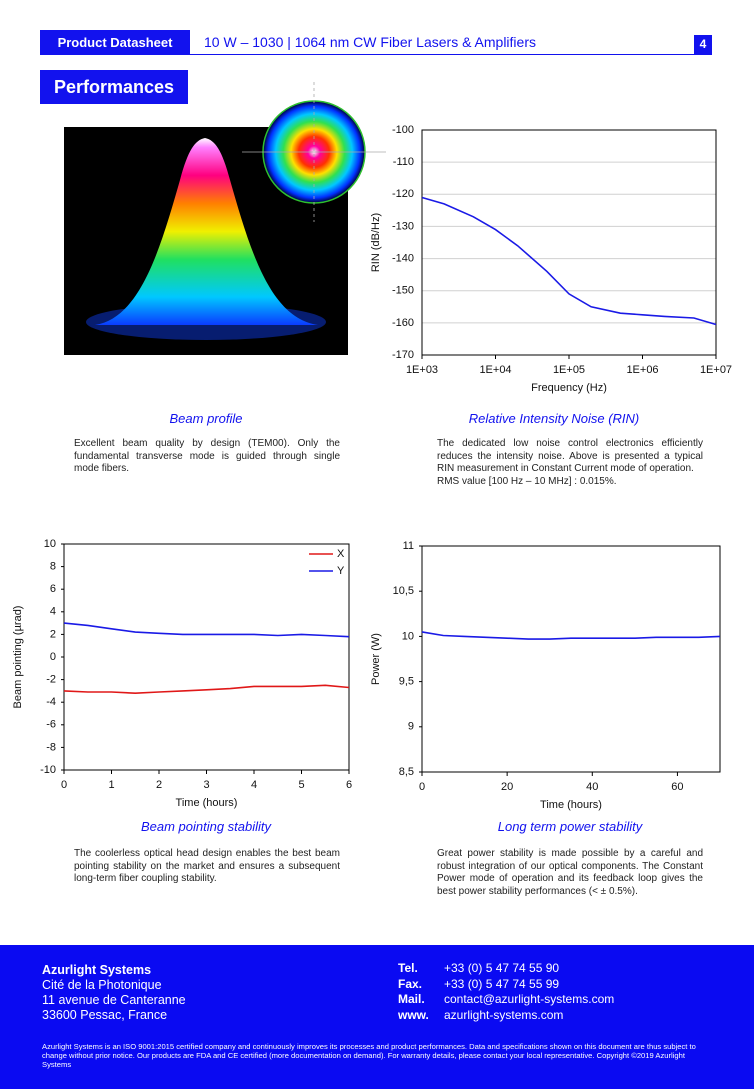  Describe the element at coordinates (403, 226) in the screenshot. I see `y-tick-label: -130` at that location.